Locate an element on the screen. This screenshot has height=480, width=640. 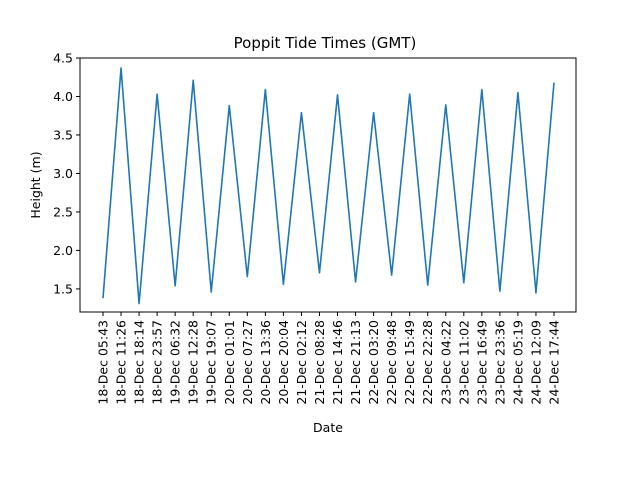
x-tick-label: 20-Dec 13:36 is located at coordinates (265, 362).